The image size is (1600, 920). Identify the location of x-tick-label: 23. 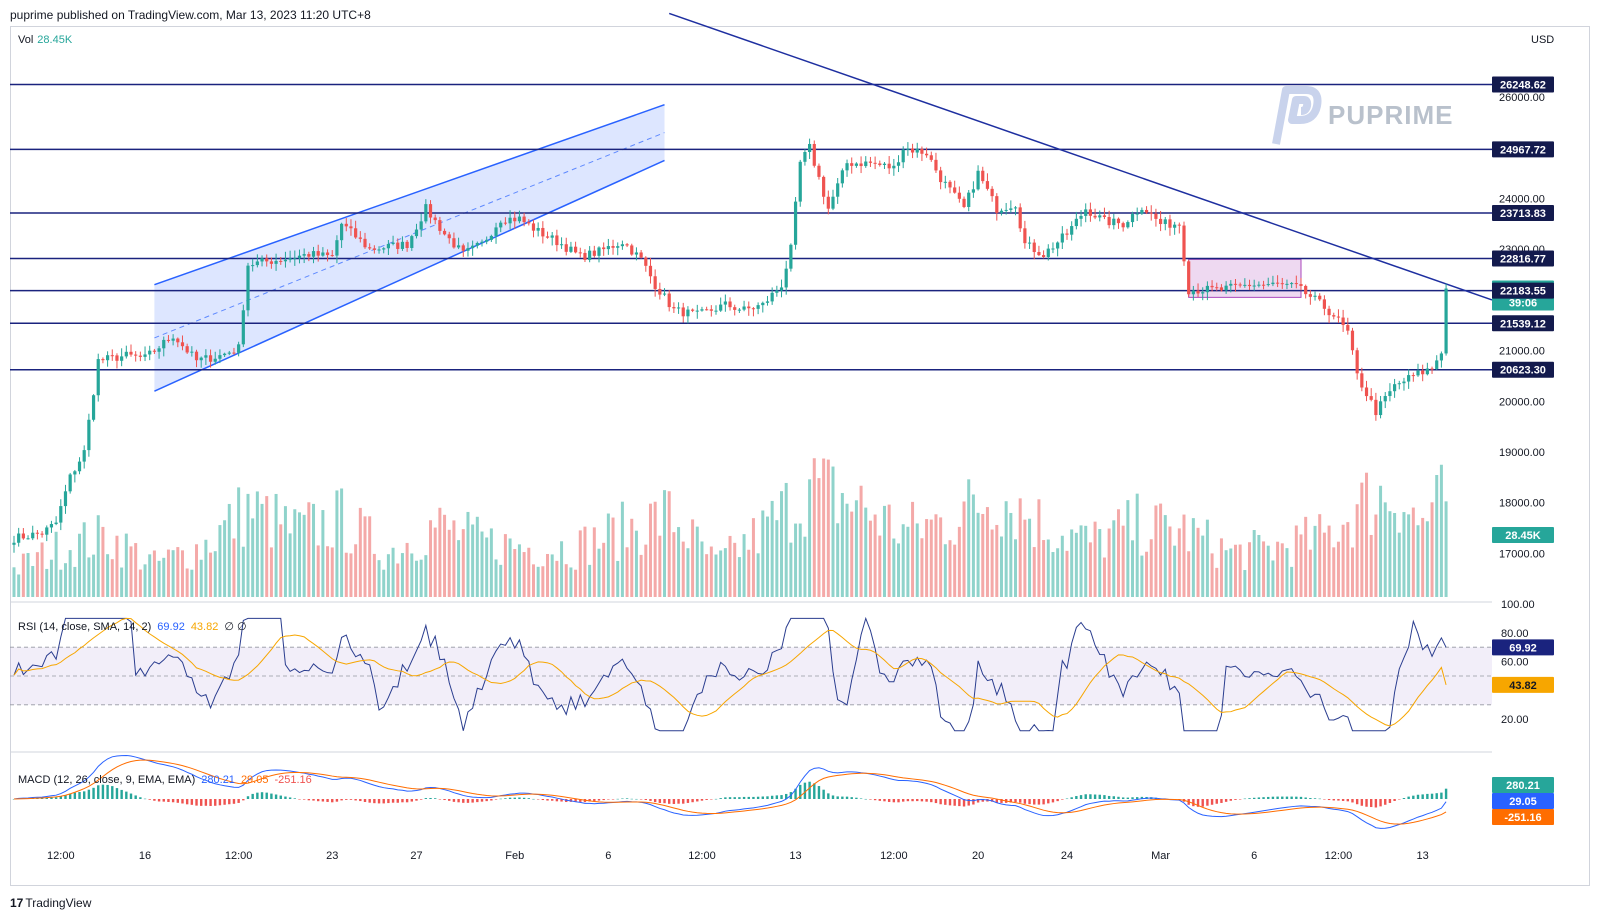
(332, 856).